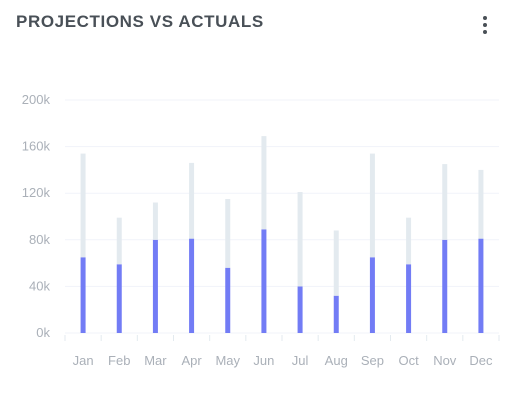 The image size is (520, 406). Describe the element at coordinates (140, 21) in the screenshot. I see `card-title: PROJECTIONS VS ACTUALS` at that location.